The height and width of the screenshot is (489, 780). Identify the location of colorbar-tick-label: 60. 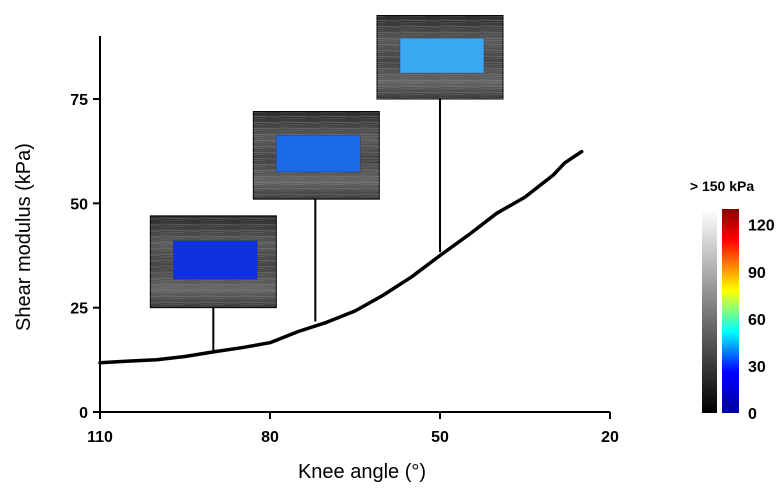
(757, 320).